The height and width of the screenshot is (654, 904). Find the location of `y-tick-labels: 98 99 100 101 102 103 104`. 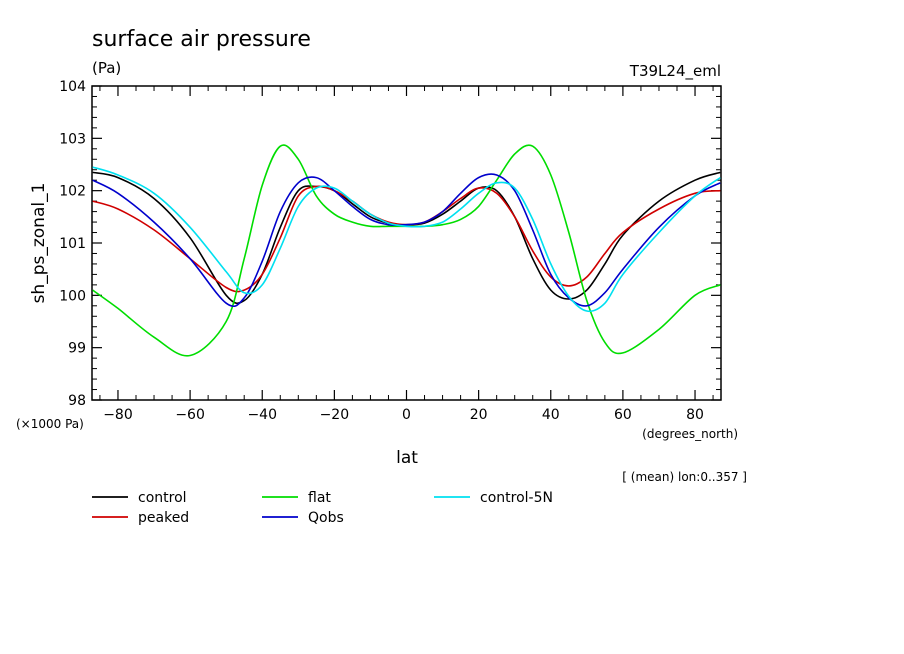

y-tick-labels: 98 99 100 101 102 103 104 is located at coordinates (72, 244).